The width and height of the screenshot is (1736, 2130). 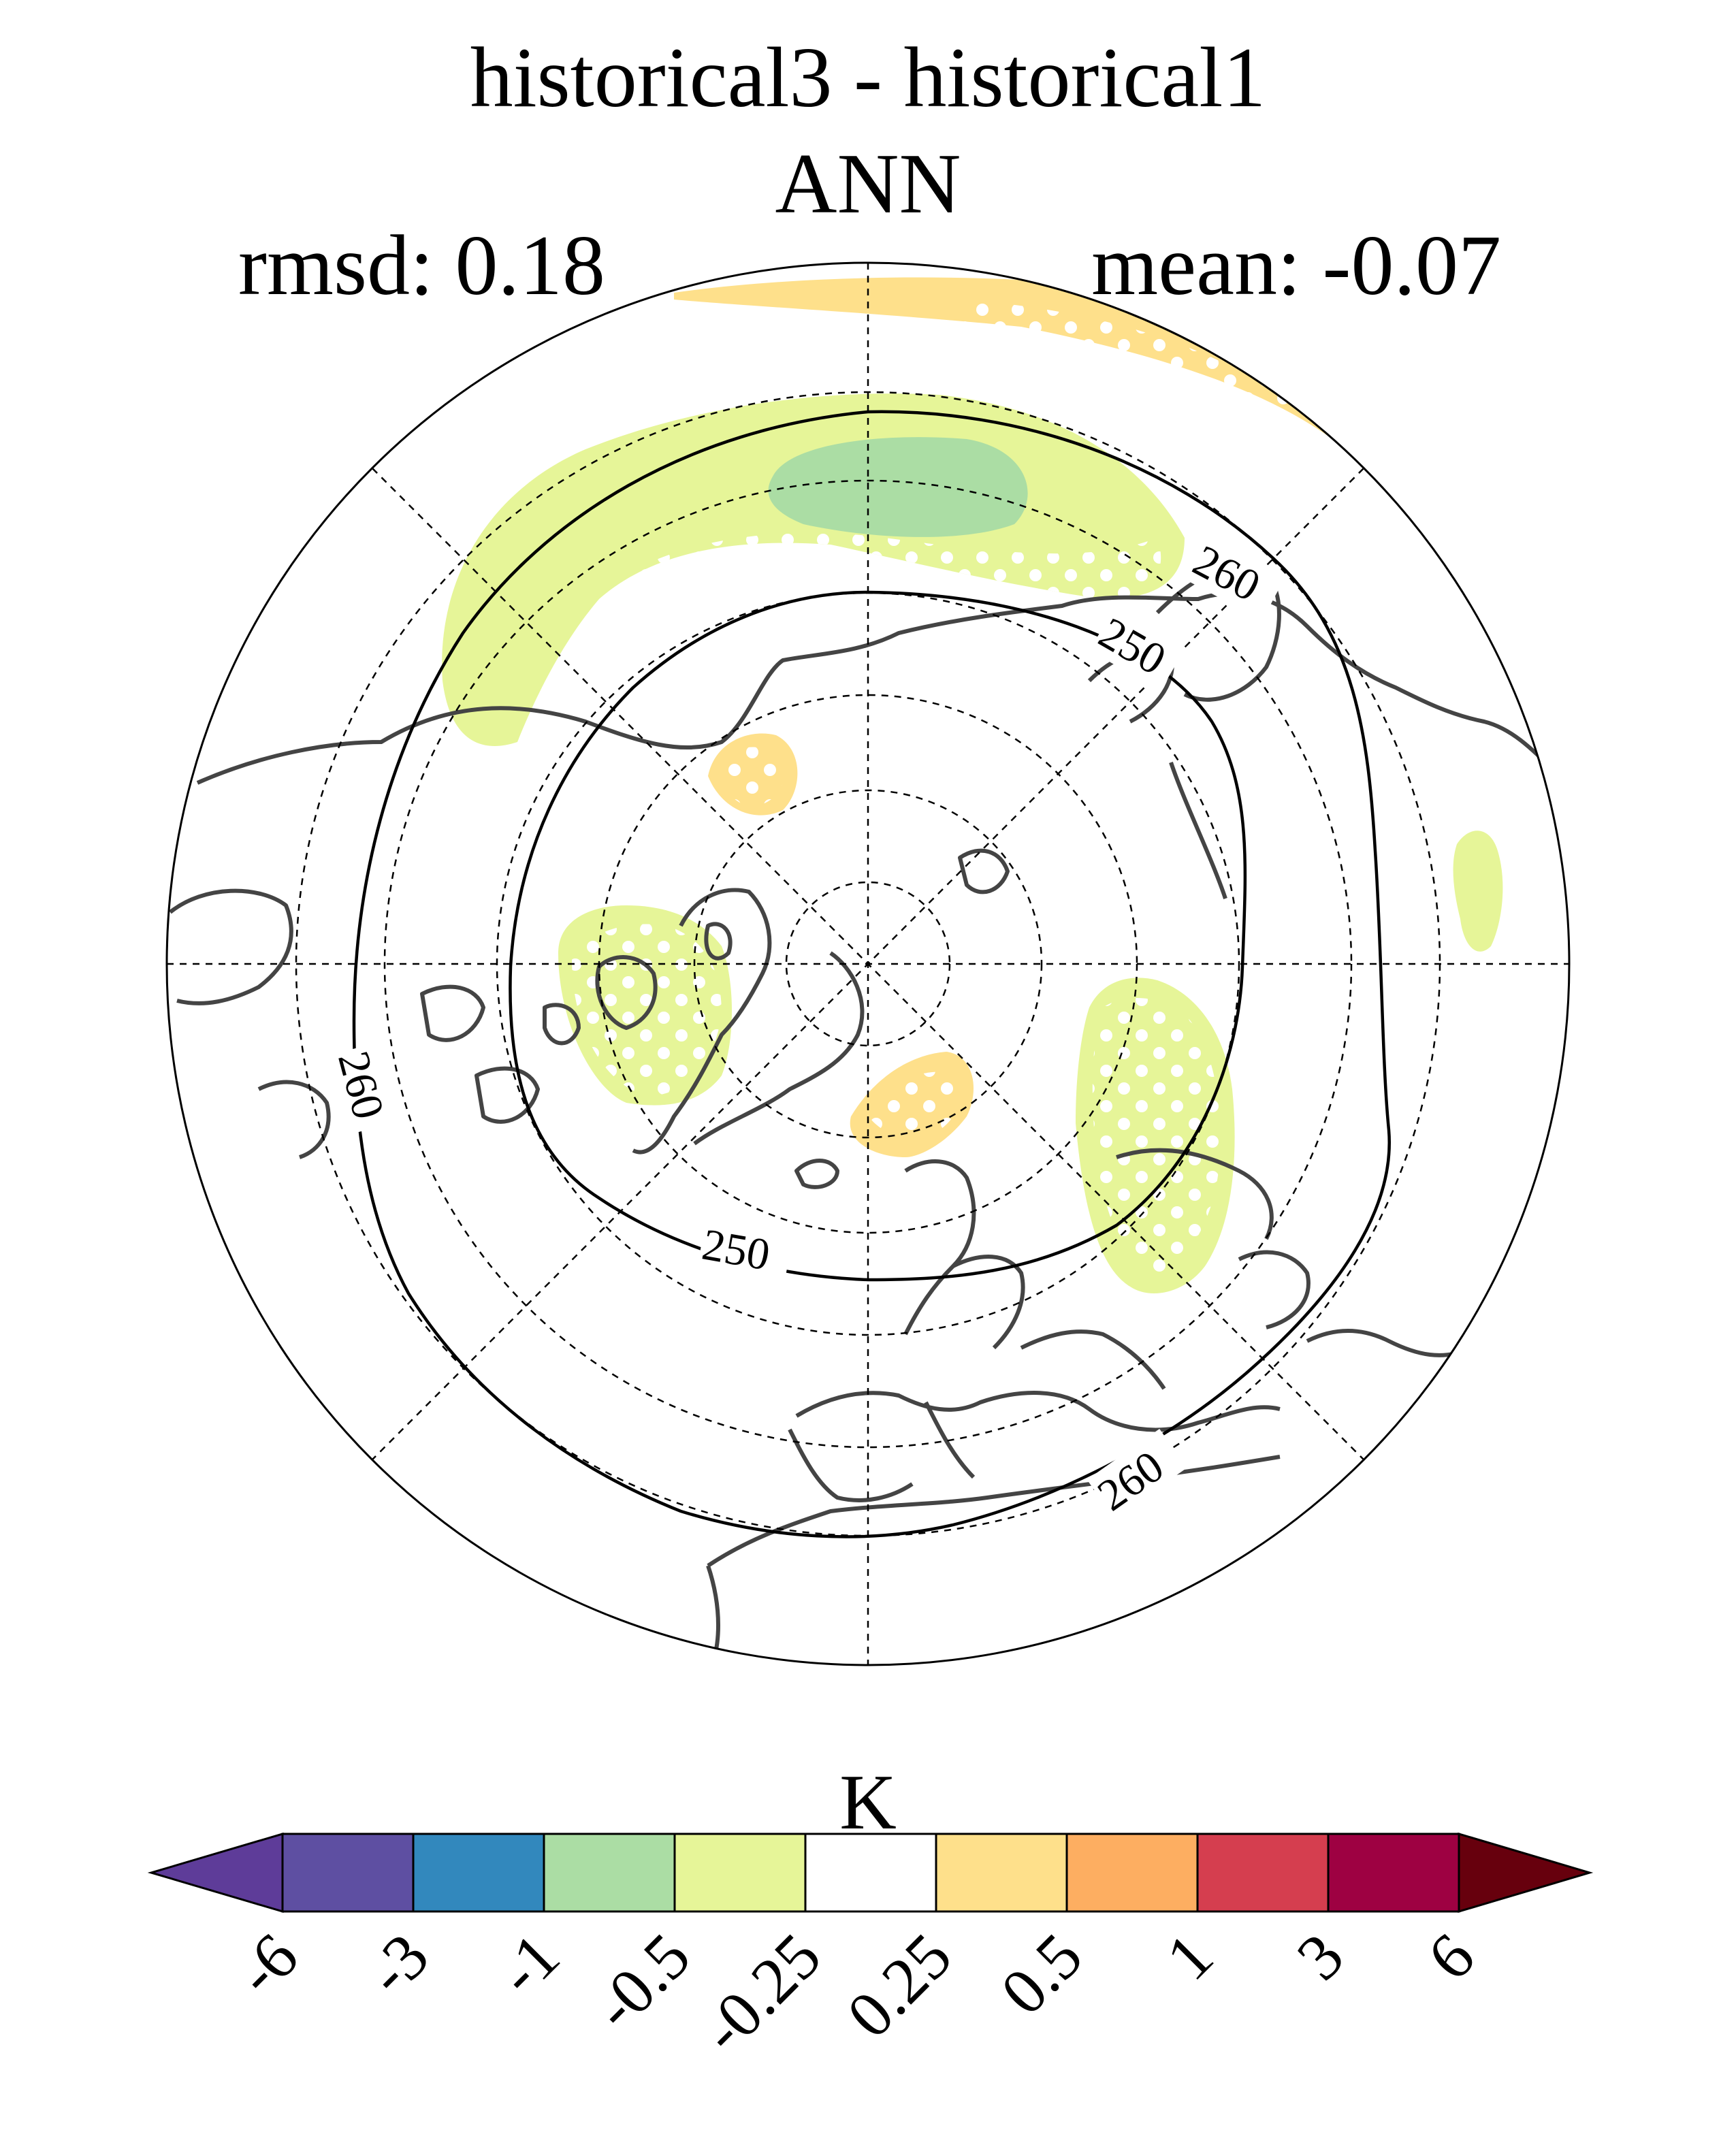 What do you see at coordinates (528, 1964) in the screenshot?
I see `colorbar-tick-label: -1` at bounding box center [528, 1964].